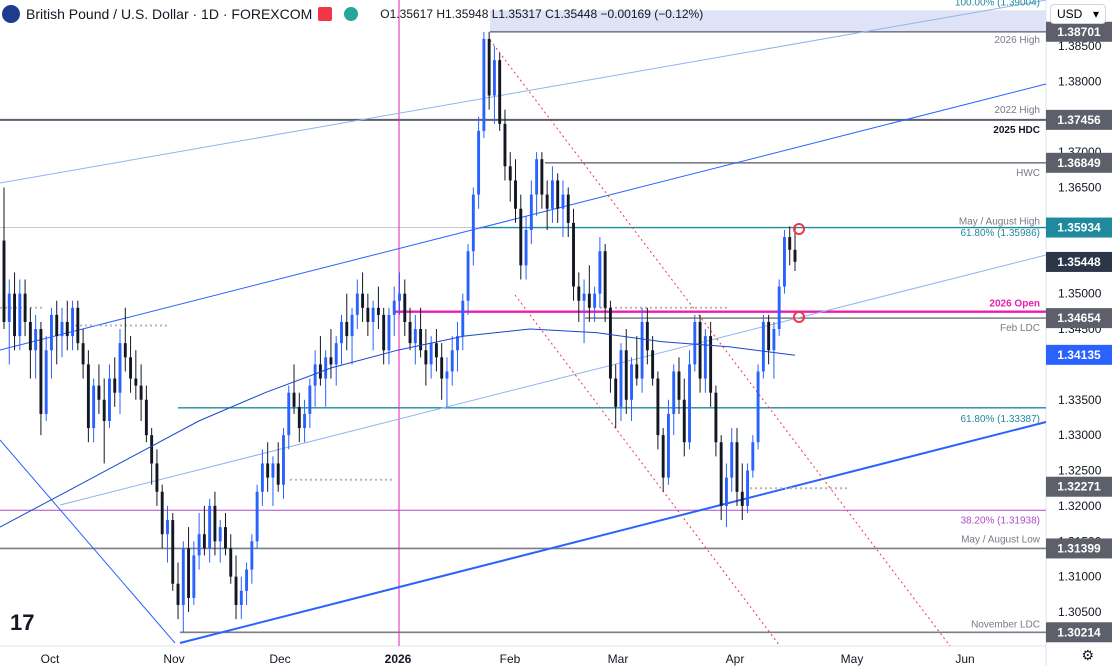 This screenshot has width=1112, height=666. Describe the element at coordinates (1079, 318) in the screenshot. I see `price-badge-label: 1.34654` at that location.